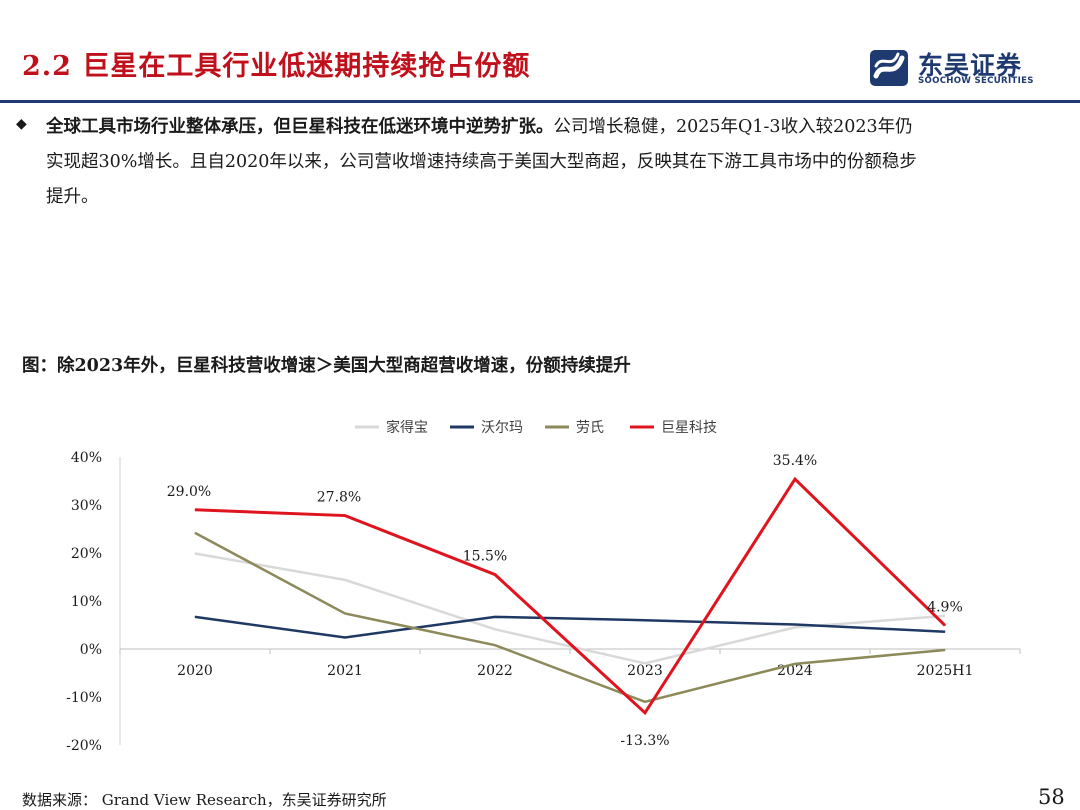 This screenshot has height=810, width=1080. I want to click on y-tick-label: 20%, so click(86, 554).